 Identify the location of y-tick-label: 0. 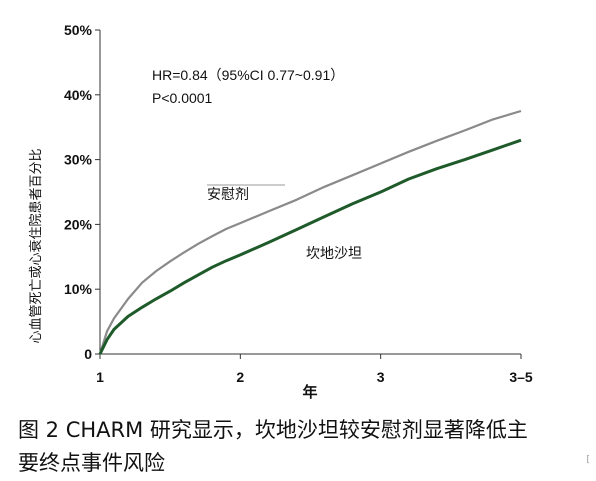
(88, 354).